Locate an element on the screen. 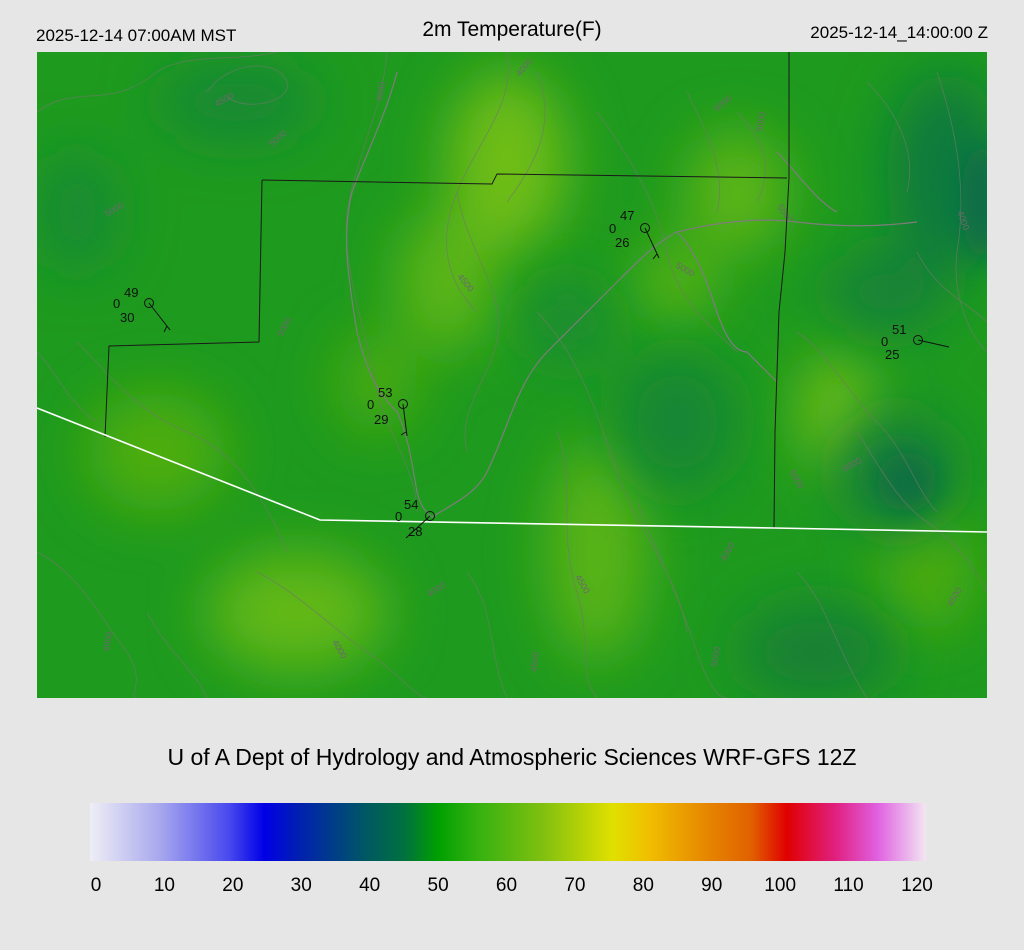  colorbar-tick-label: 10 is located at coordinates (164, 885).